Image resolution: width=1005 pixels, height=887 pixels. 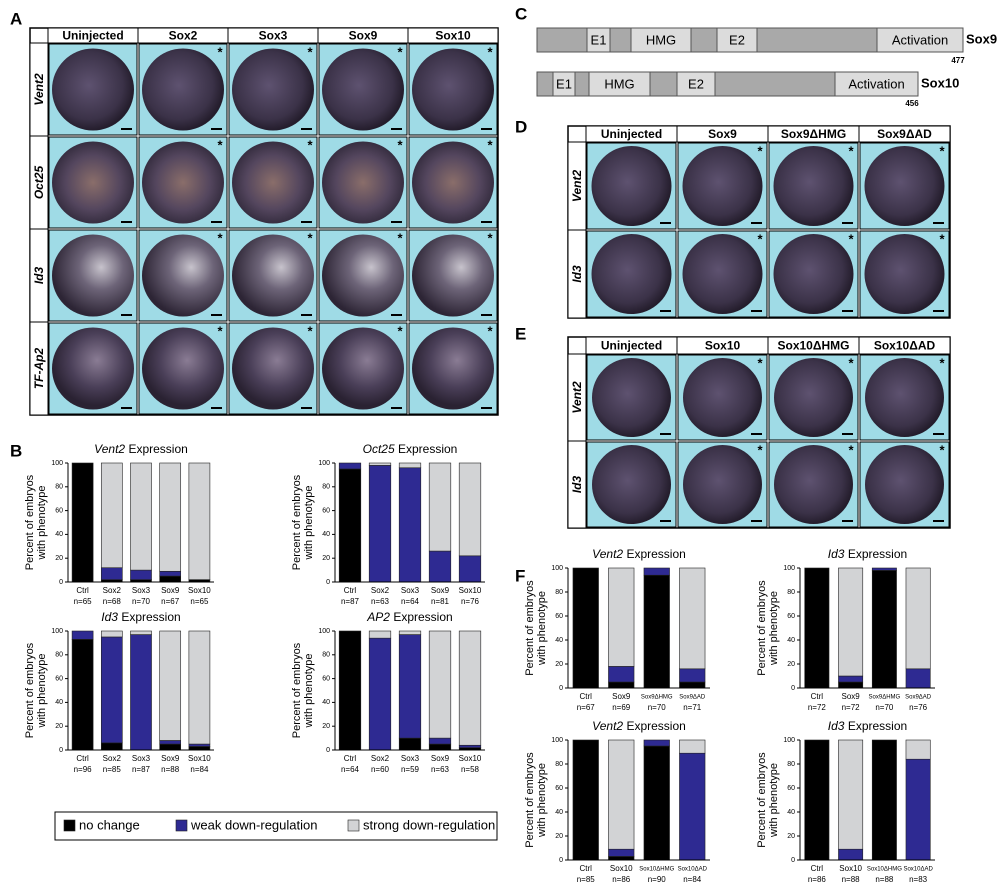 I want to click on x-tick-label: Sox9ΔAD, so click(x=692, y=698).